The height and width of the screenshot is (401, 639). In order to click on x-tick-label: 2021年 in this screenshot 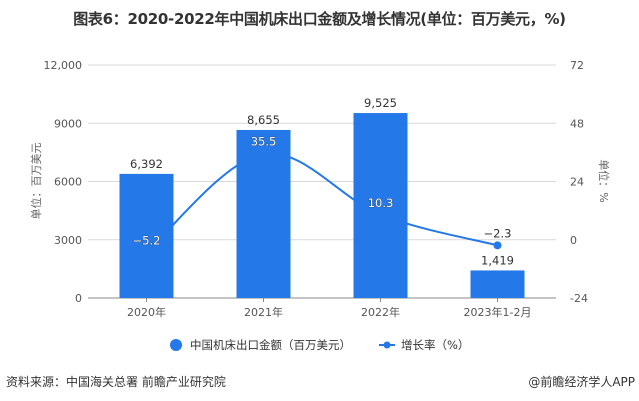, I will do `click(263, 312)`.